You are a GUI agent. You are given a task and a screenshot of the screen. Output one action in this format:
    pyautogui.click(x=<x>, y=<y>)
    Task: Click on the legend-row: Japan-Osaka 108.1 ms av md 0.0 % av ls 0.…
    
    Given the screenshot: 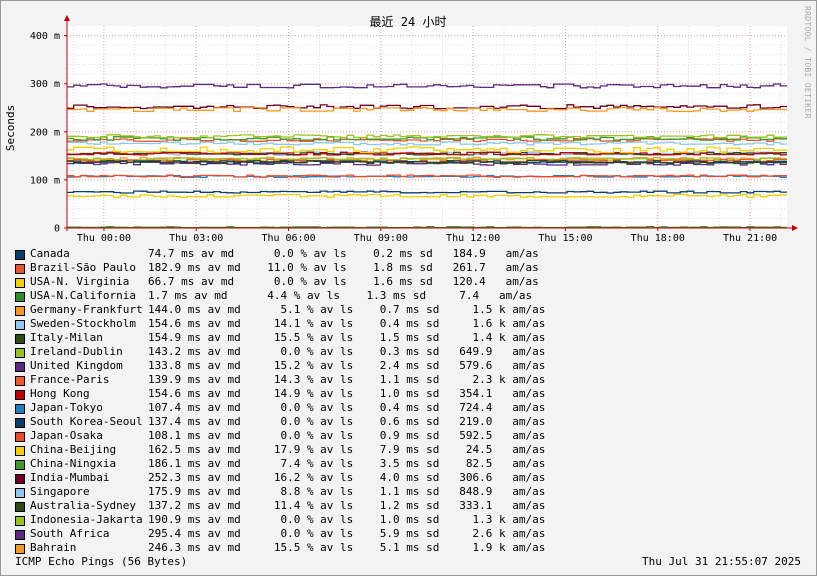 What is the action you would take?
    pyautogui.click(x=325, y=436)
    